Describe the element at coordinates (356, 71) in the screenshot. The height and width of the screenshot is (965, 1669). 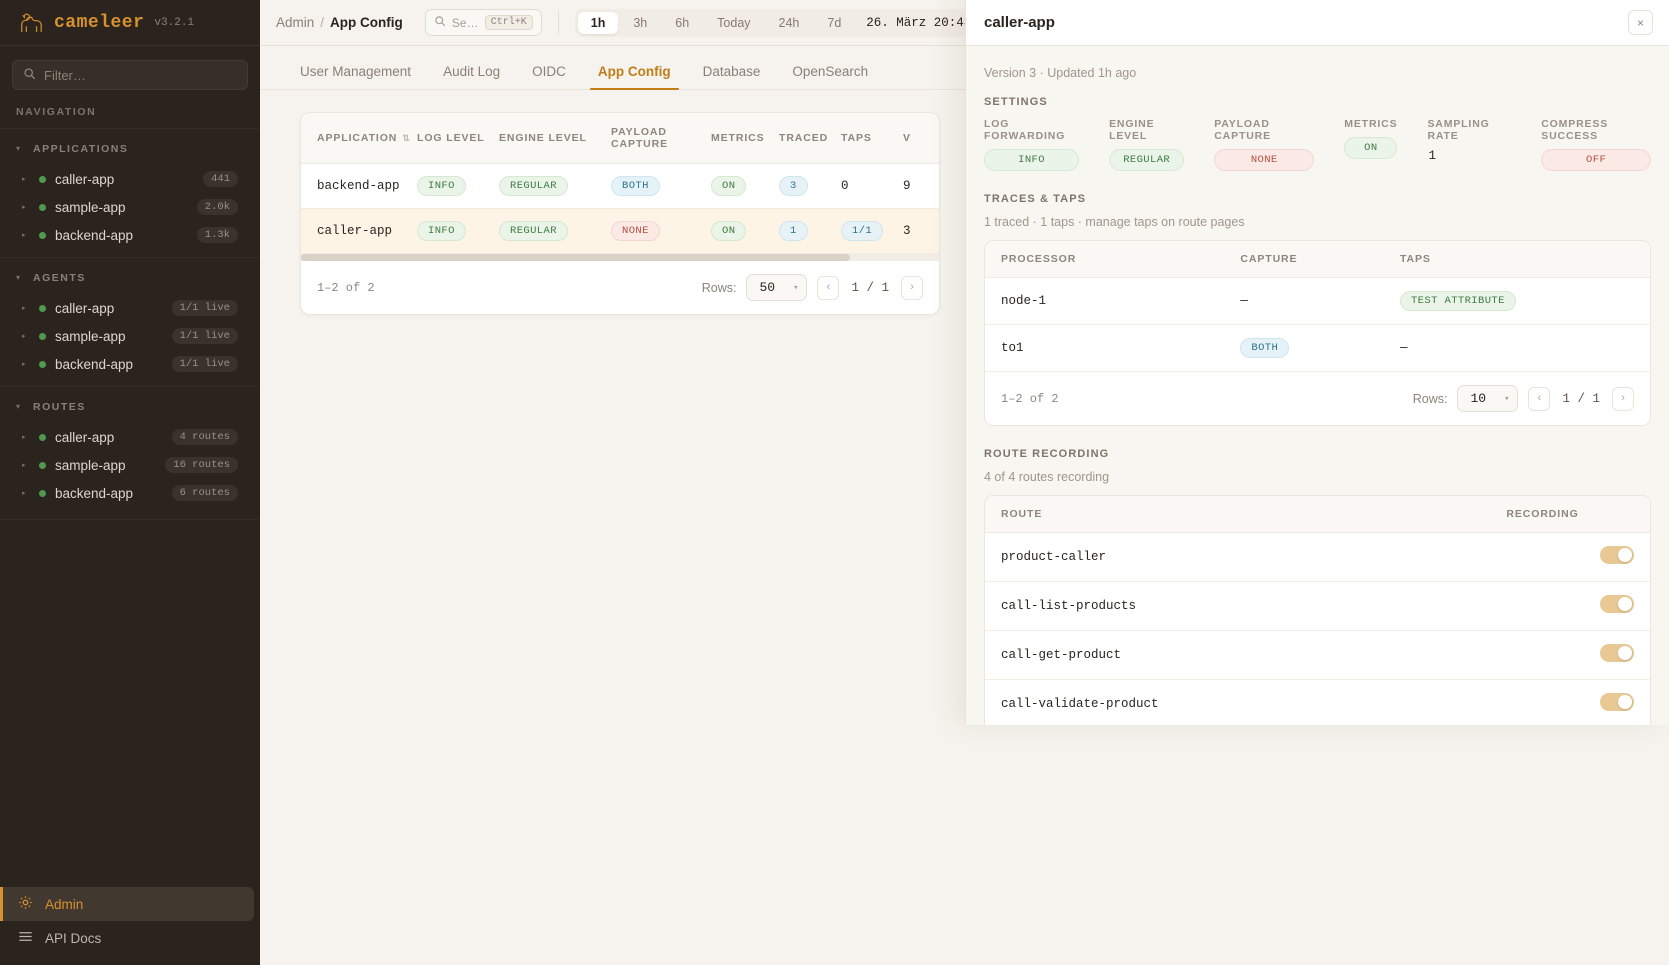
I see `tab-user-management: User Management` at that location.